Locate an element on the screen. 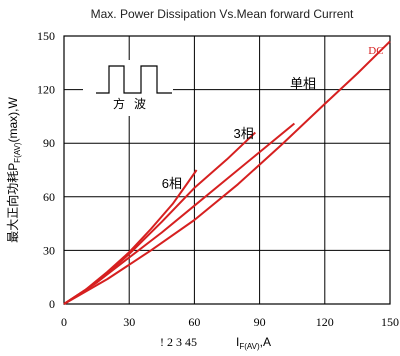  square-wave-icon is located at coordinates (134, 79).